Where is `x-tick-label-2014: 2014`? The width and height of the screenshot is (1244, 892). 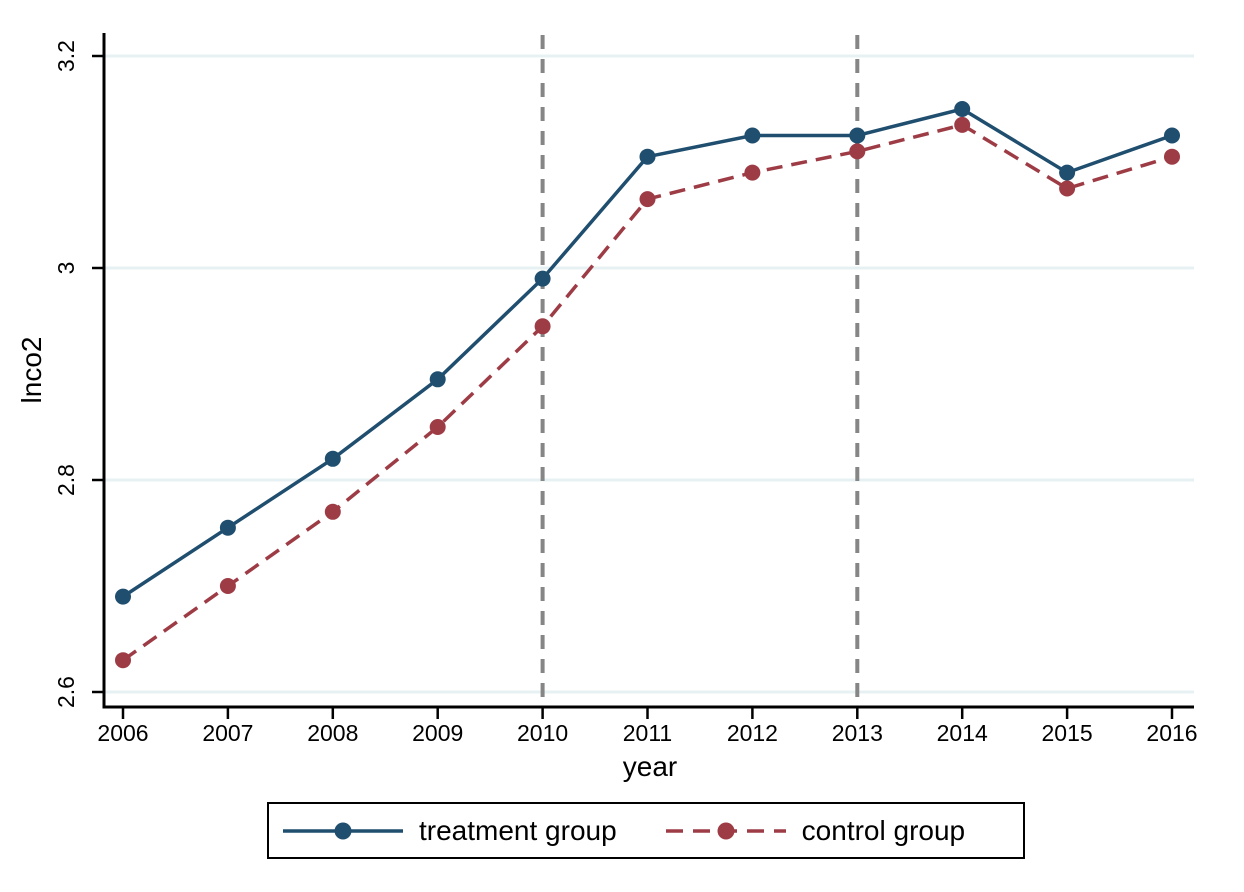 x-tick-label-2014: 2014 is located at coordinates (962, 733).